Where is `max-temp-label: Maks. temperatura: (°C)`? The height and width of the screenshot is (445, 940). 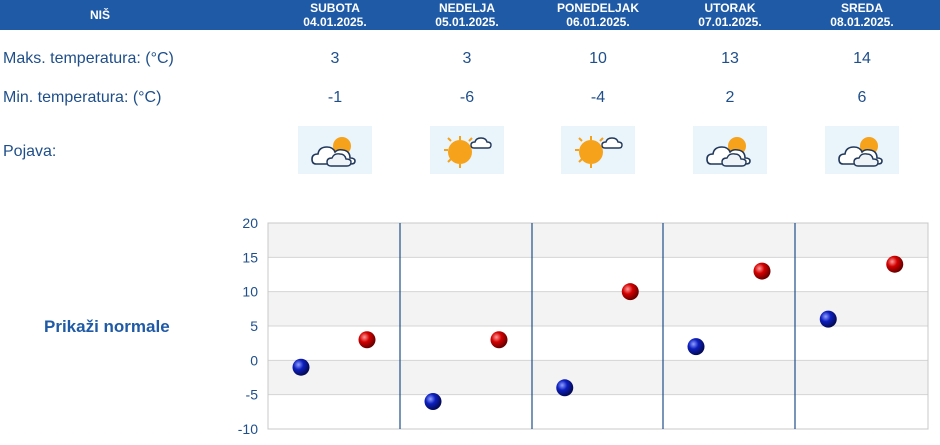
max-temp-label: Maks. temperatura: (°C) is located at coordinates (88, 58).